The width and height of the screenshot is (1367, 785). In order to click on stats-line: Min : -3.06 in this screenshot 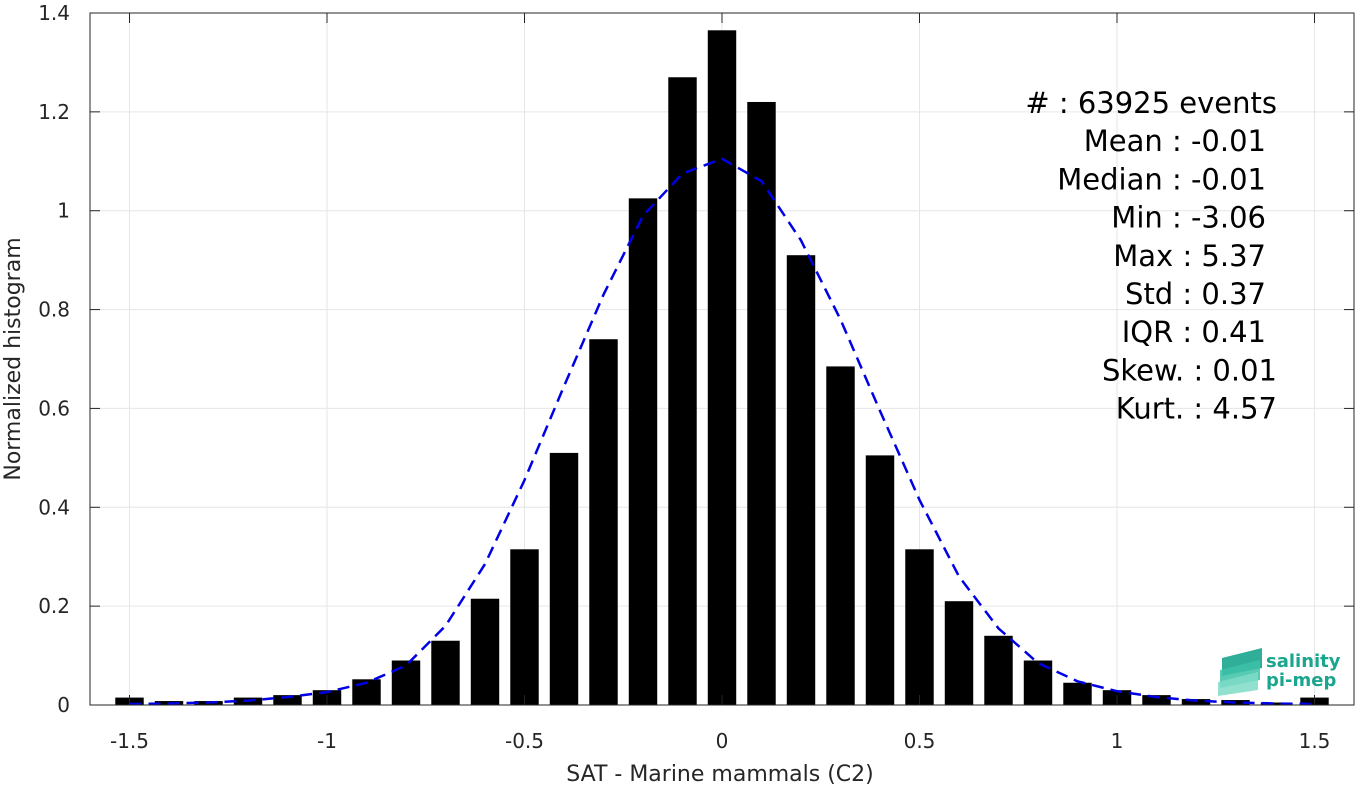, I will do `click(1188, 218)`.